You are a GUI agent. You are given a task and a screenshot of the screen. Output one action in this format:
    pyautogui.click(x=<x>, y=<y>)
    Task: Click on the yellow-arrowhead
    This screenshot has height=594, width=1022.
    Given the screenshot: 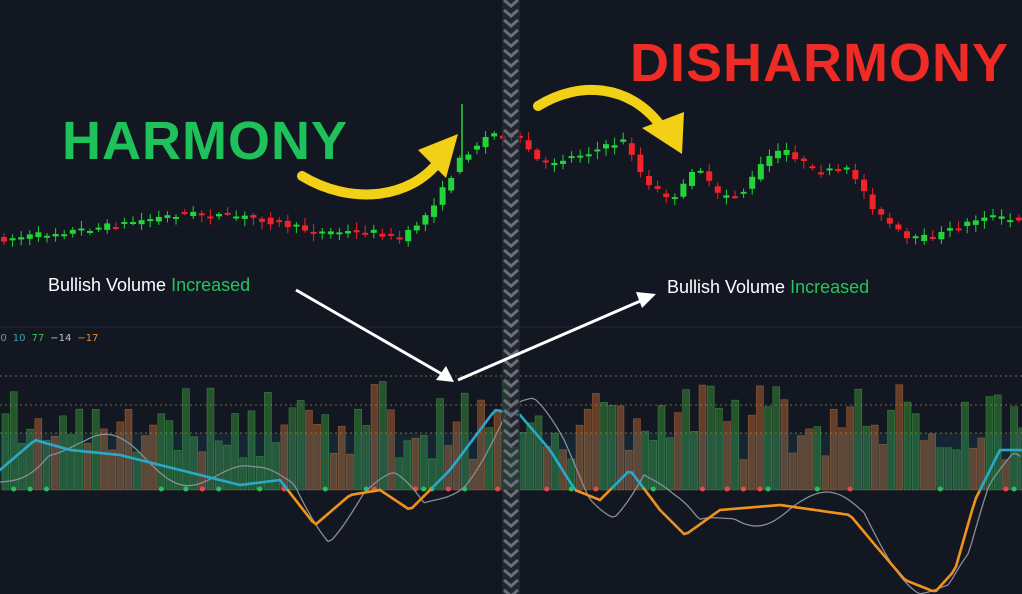 What is the action you would take?
    pyautogui.click(x=663, y=133)
    